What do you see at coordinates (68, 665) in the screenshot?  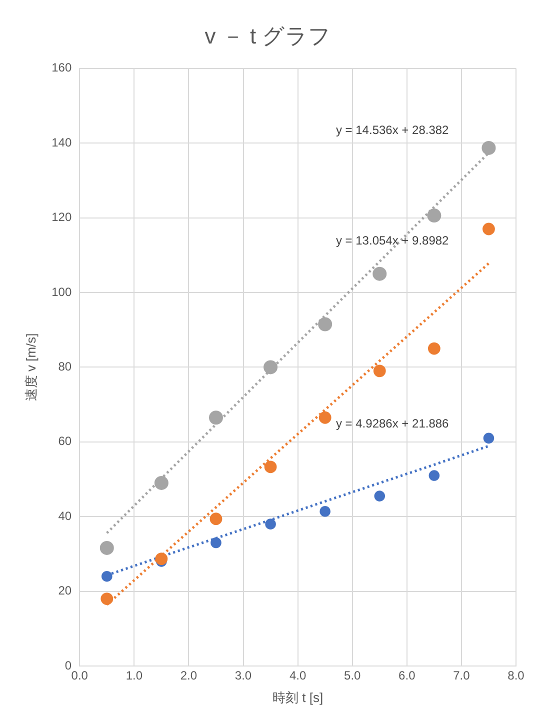 I see `y-tick-label: 0` at bounding box center [68, 665].